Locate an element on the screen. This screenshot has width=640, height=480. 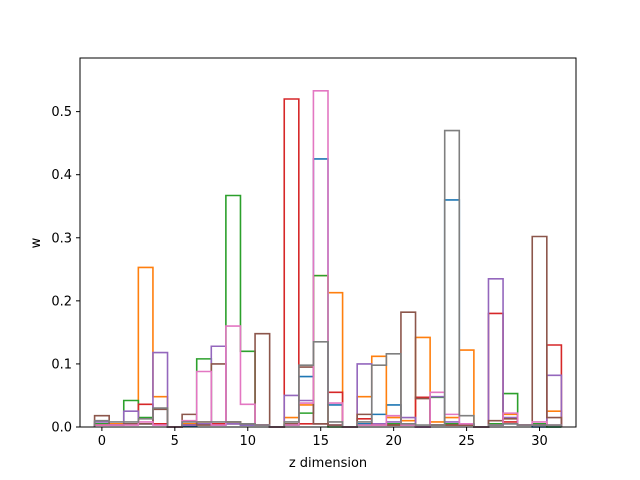
y-tick-label: 0.0 is located at coordinates (61, 428).